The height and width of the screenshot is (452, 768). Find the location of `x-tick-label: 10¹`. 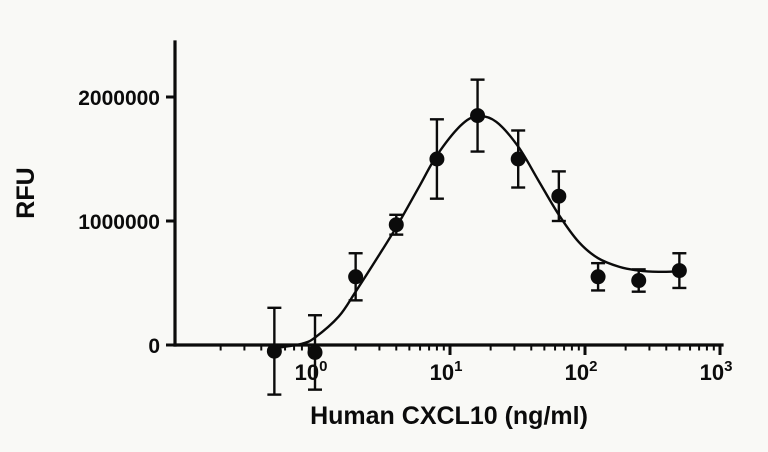

x-tick-label: 10¹ is located at coordinates (446, 371).